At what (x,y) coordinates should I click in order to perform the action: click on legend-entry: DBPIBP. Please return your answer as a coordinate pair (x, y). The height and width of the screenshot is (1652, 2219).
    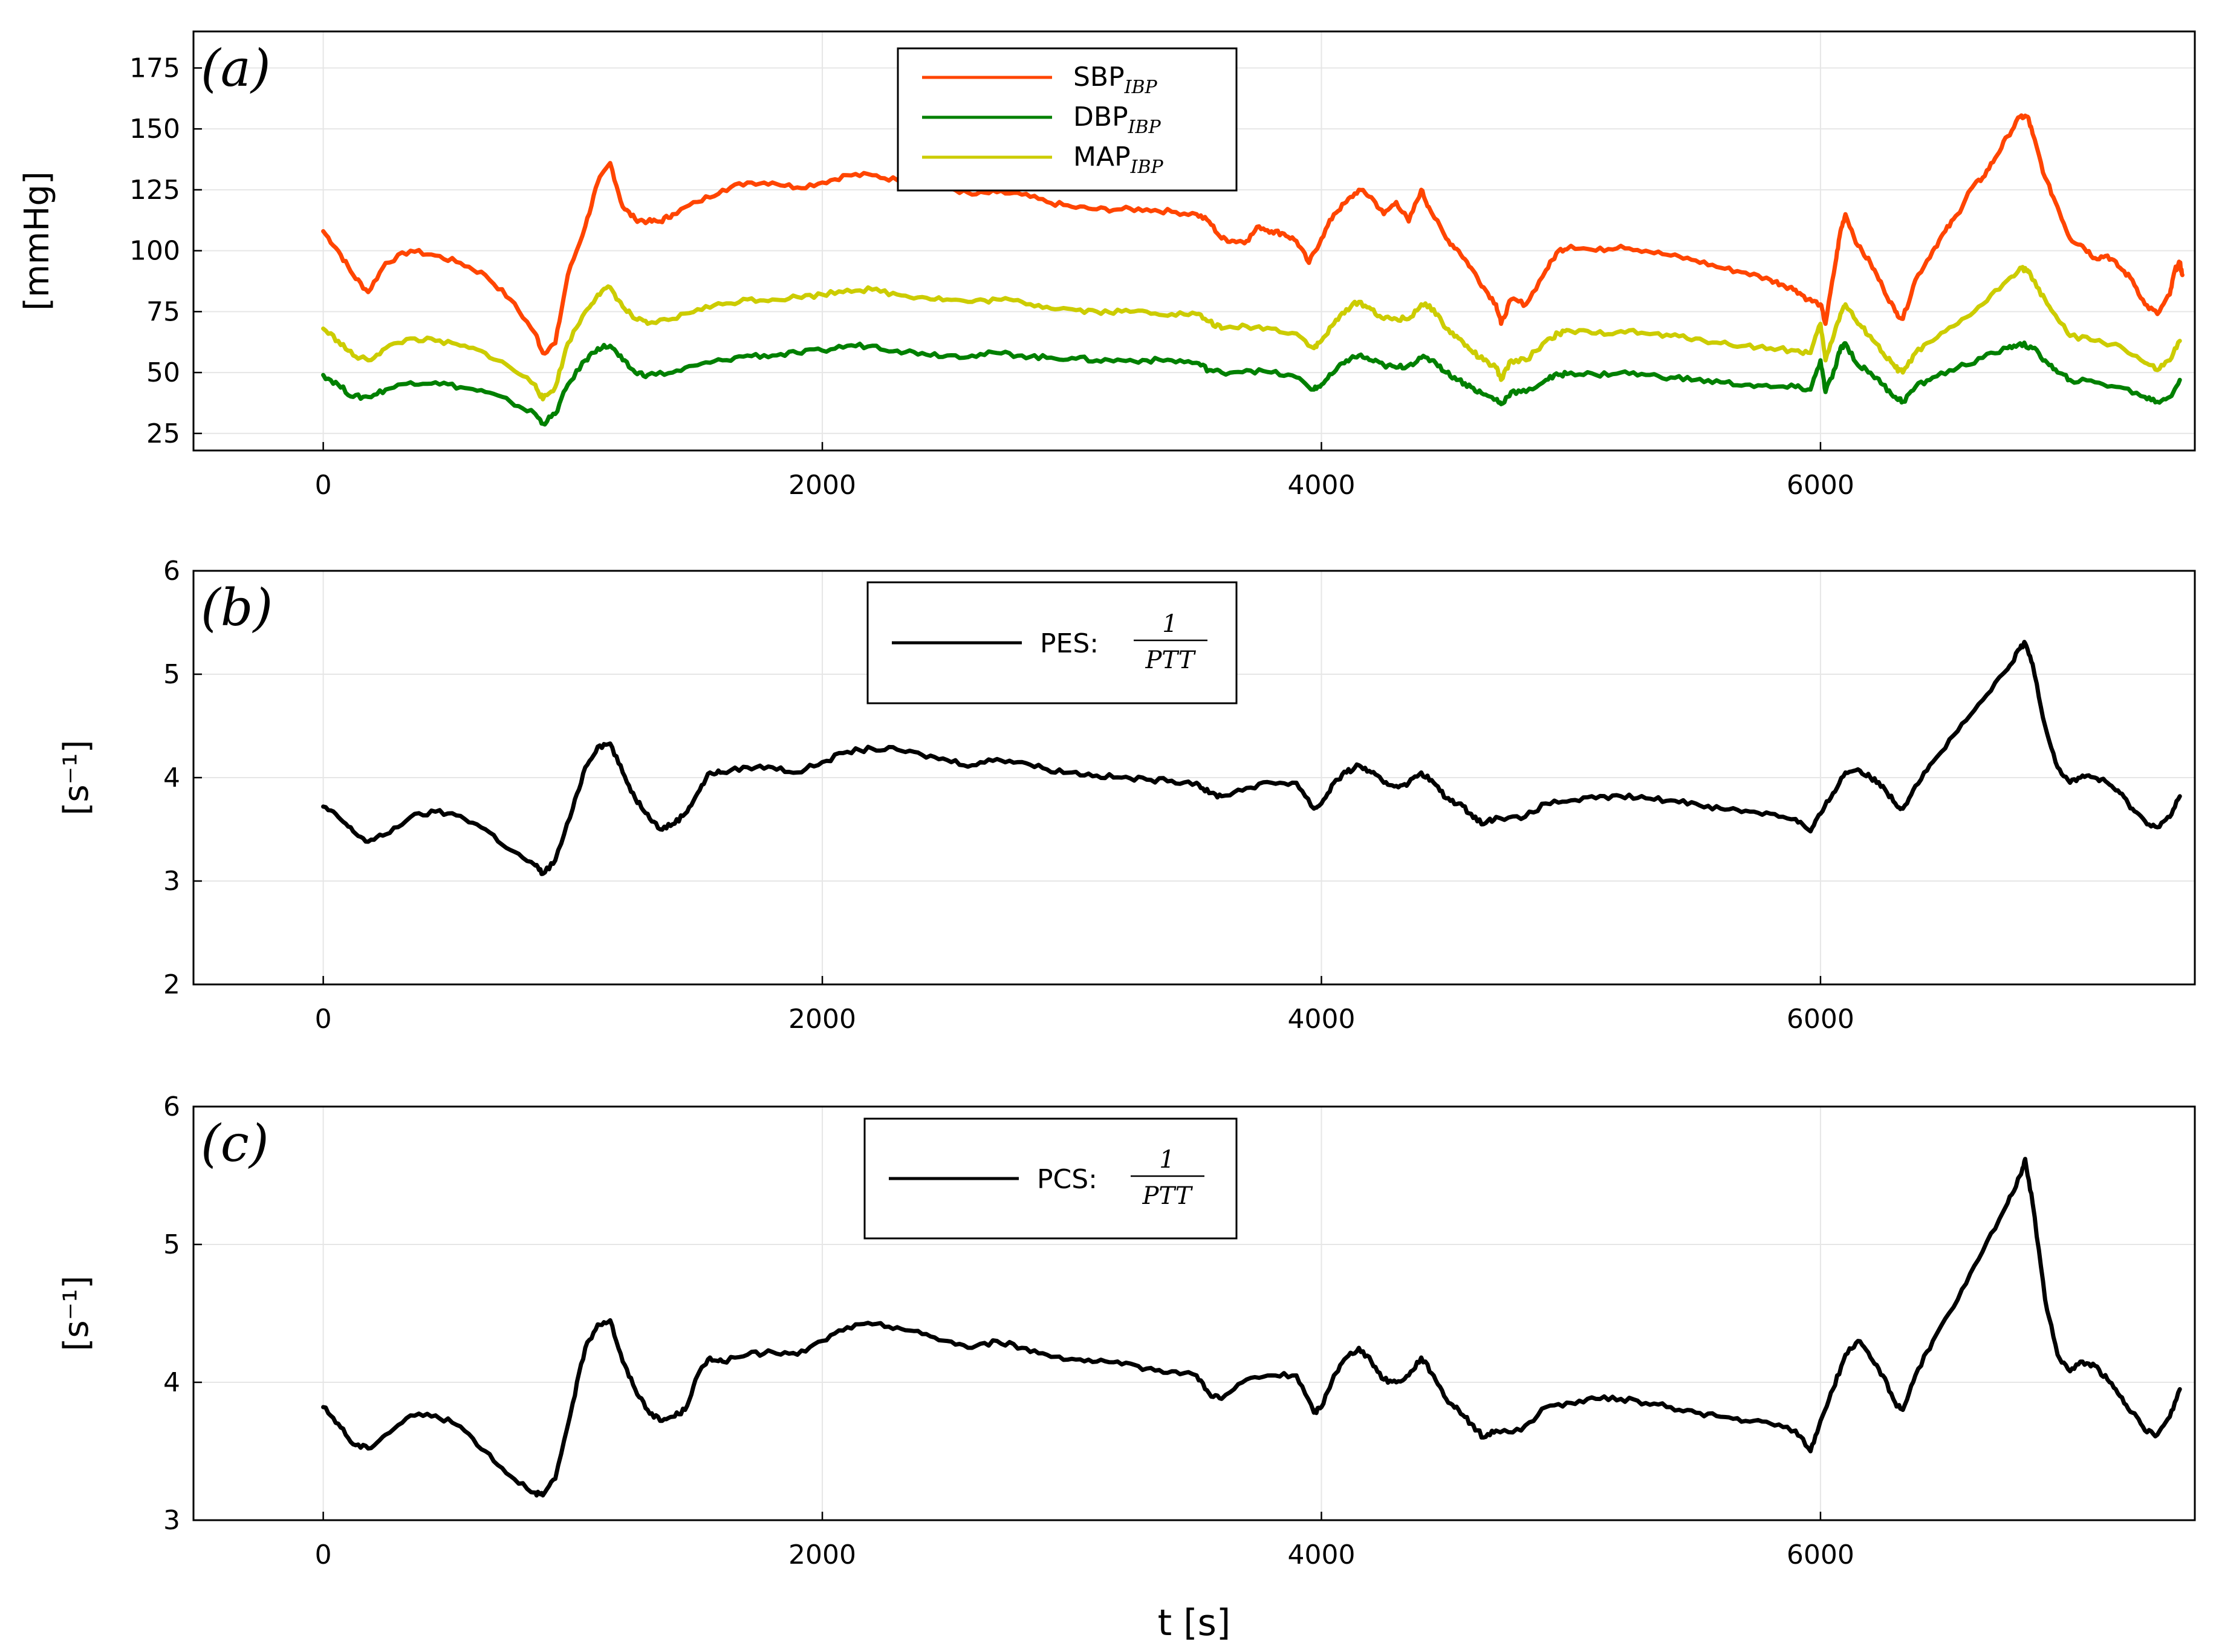
    Looking at the image, I should click on (1117, 120).